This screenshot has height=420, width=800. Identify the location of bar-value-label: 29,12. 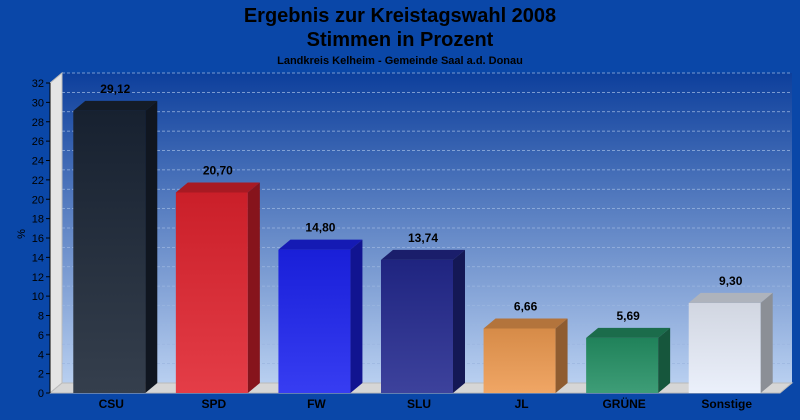
(115, 89).